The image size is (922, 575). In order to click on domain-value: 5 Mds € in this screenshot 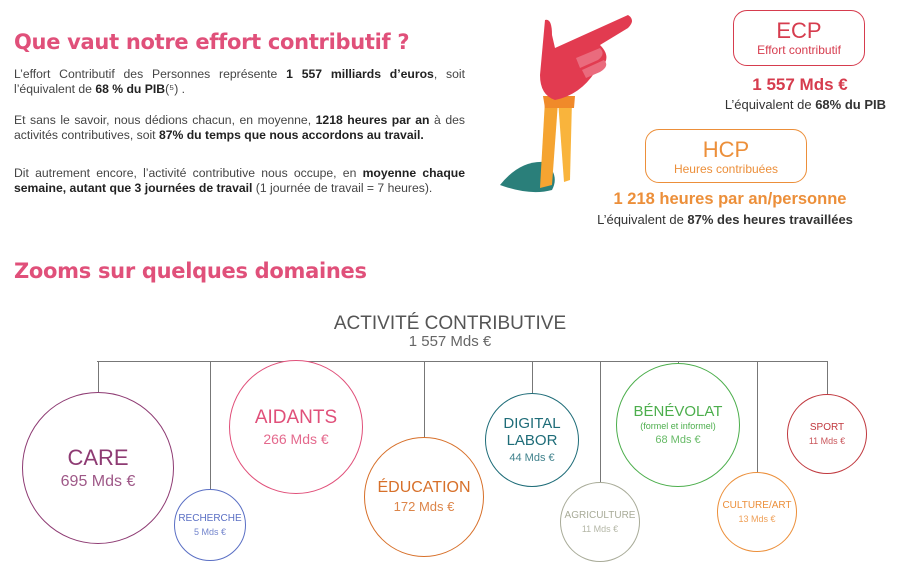, I will do `click(209, 532)`.